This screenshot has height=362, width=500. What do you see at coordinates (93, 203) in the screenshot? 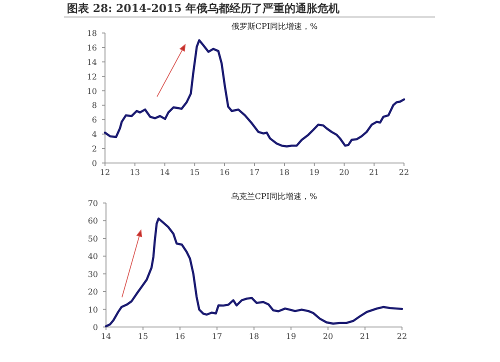
I see `y-tick-label: 70` at bounding box center [93, 203].